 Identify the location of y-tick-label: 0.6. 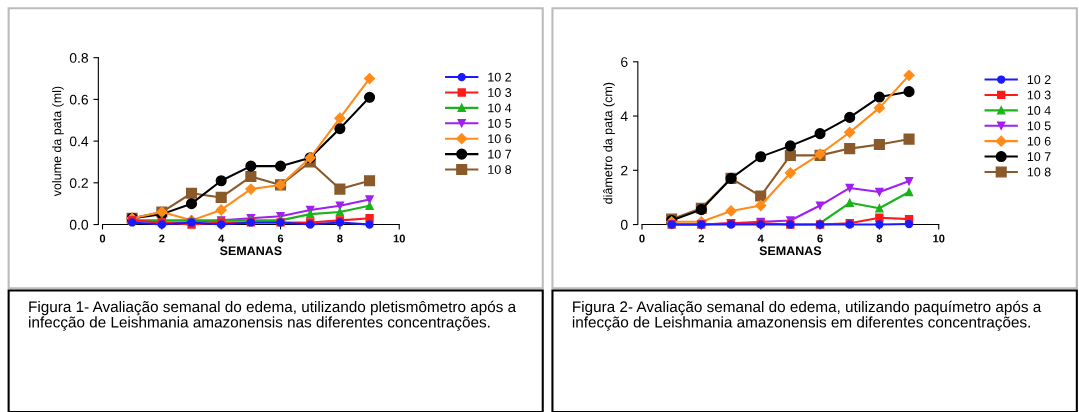
(79, 99).